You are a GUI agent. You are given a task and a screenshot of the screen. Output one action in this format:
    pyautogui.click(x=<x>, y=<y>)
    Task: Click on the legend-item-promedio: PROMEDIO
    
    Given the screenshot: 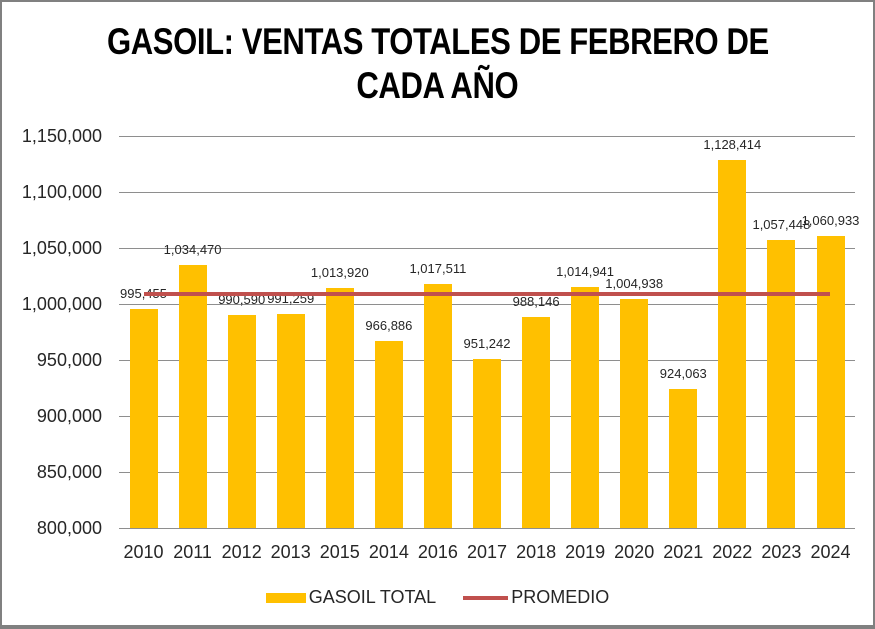 What is the action you would take?
    pyautogui.click(x=536, y=597)
    